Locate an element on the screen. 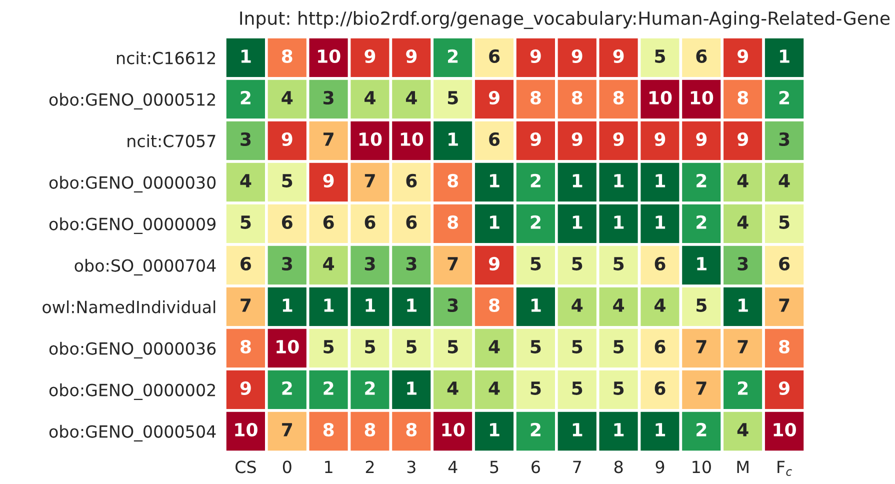 The height and width of the screenshot is (484, 895). y-tick-label: obo:GENO_0000009 is located at coordinates (132, 225).